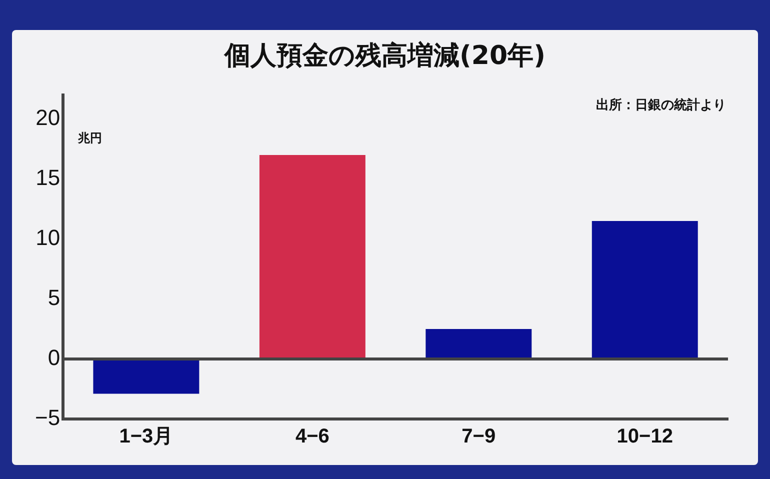  Describe the element at coordinates (312, 437) in the screenshot. I see `x-tick-label: 4−6` at that location.